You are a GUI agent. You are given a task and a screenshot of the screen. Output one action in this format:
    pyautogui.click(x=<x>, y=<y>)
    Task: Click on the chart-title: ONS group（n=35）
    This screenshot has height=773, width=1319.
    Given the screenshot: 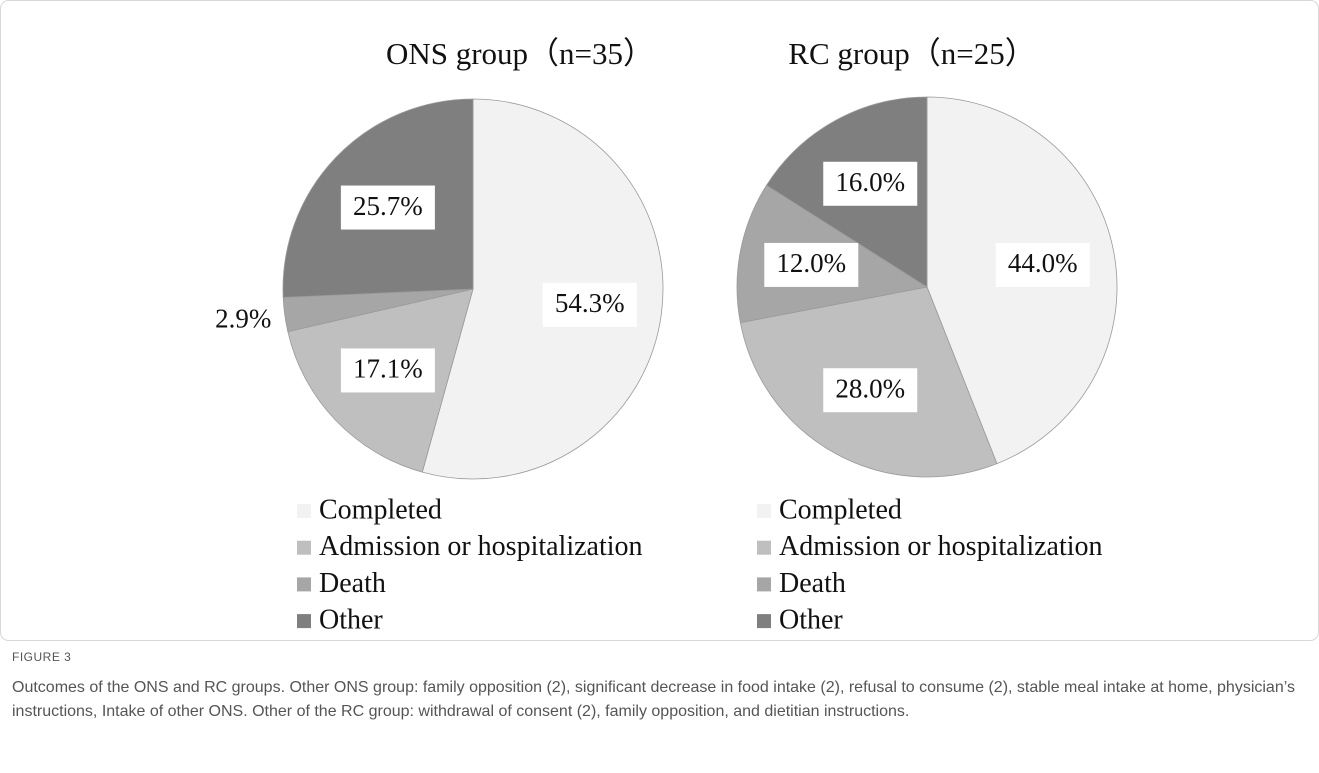 What is the action you would take?
    pyautogui.click(x=520, y=53)
    